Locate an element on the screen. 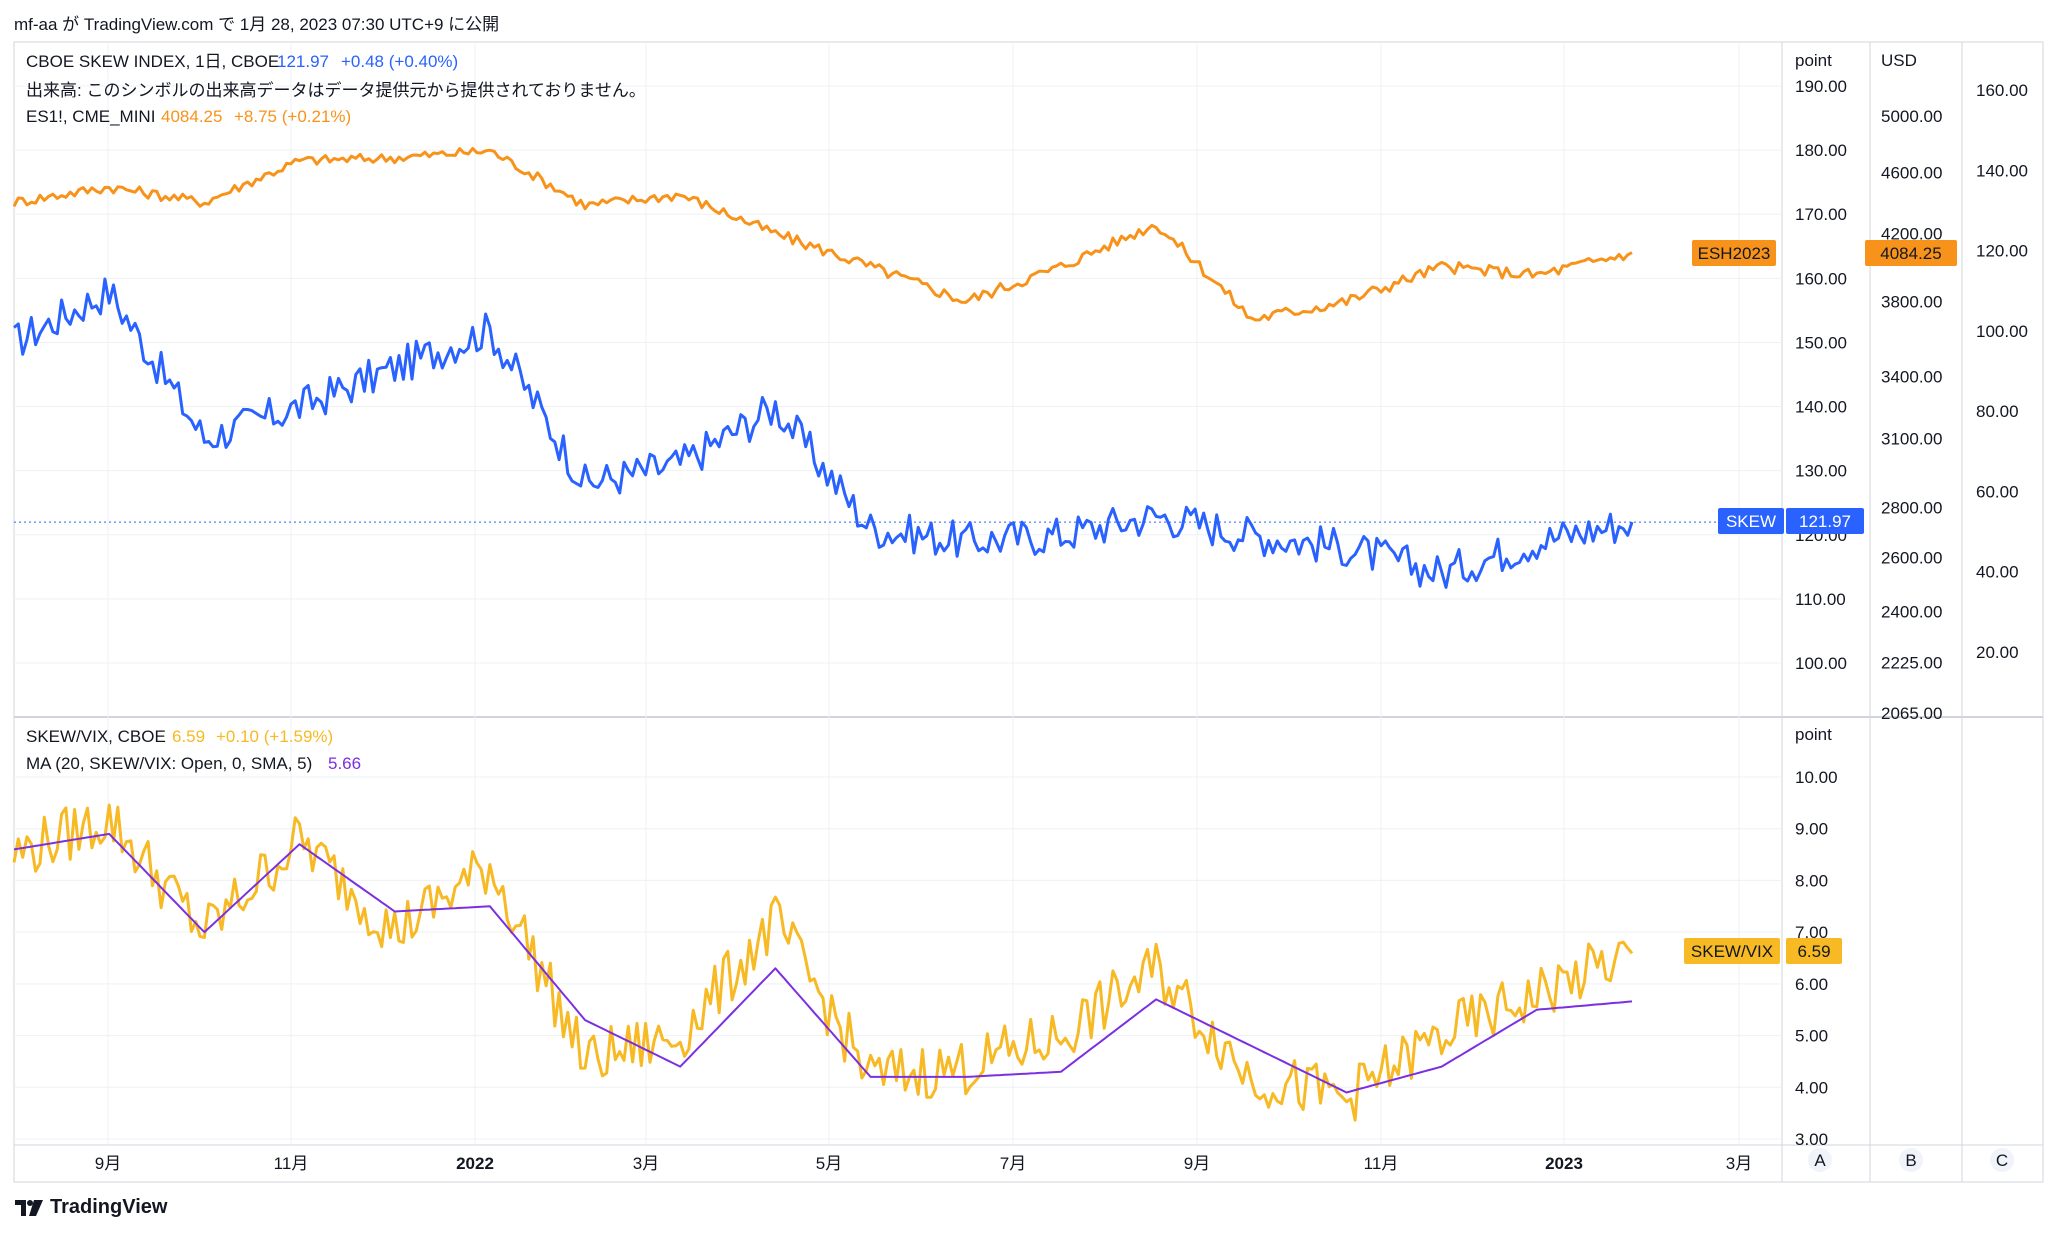  top-point-tick-0: 190.00 is located at coordinates (1821, 86).